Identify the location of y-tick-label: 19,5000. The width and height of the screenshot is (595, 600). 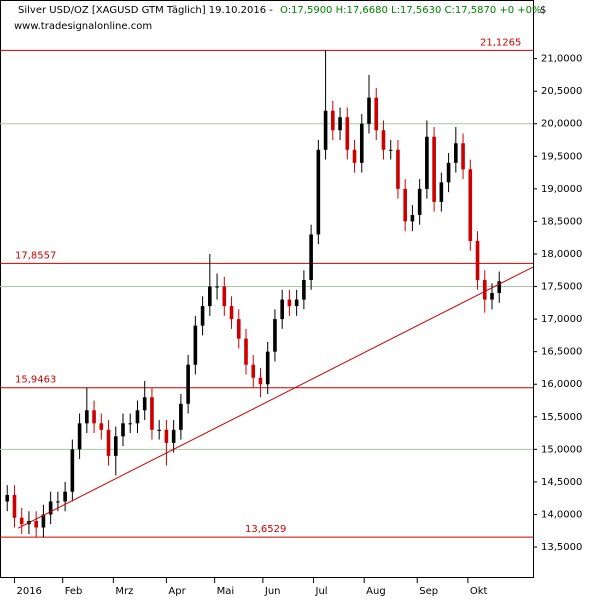
(561, 156).